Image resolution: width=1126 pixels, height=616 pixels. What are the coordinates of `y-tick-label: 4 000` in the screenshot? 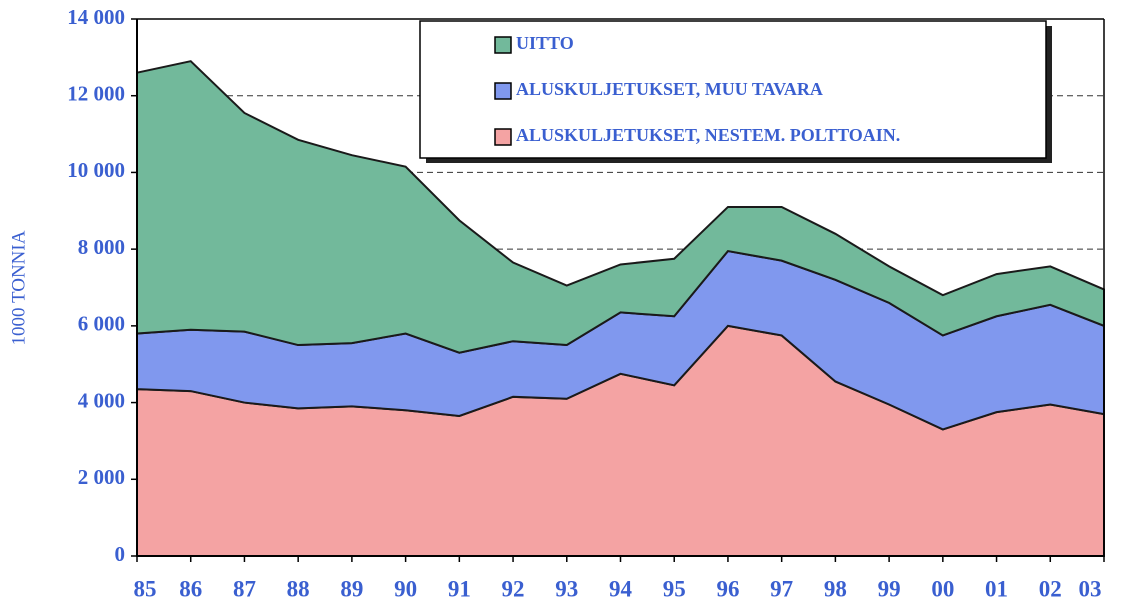 It's located at (101, 400).